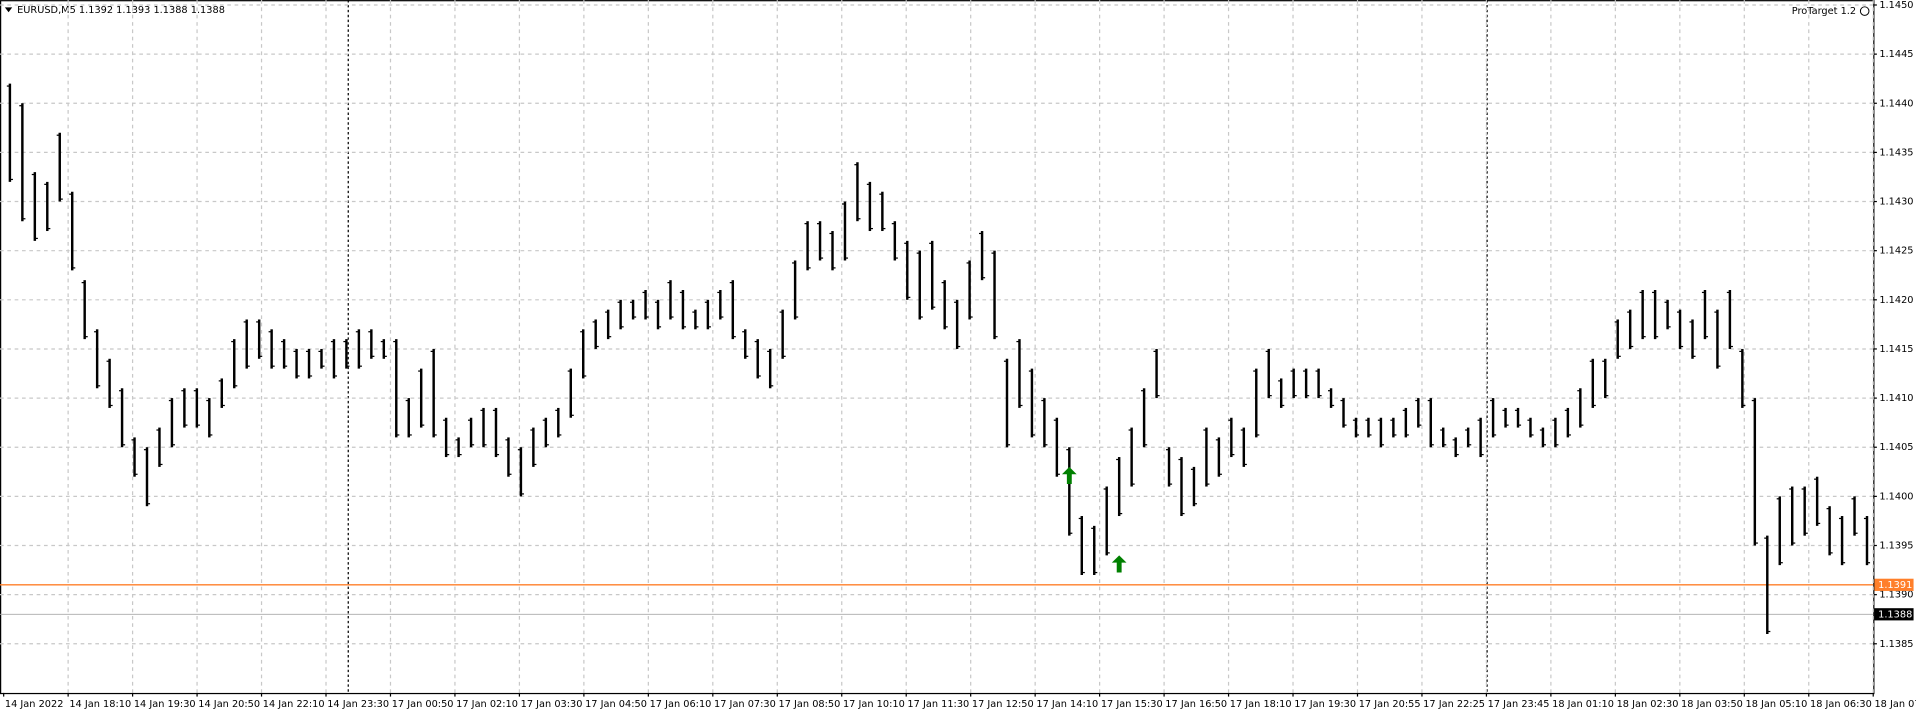 Image resolution: width=1916 pixels, height=715 pixels. Describe the element at coordinates (1325, 704) in the screenshot. I see `x-tick-label: 17 Jan 19:30` at that location.